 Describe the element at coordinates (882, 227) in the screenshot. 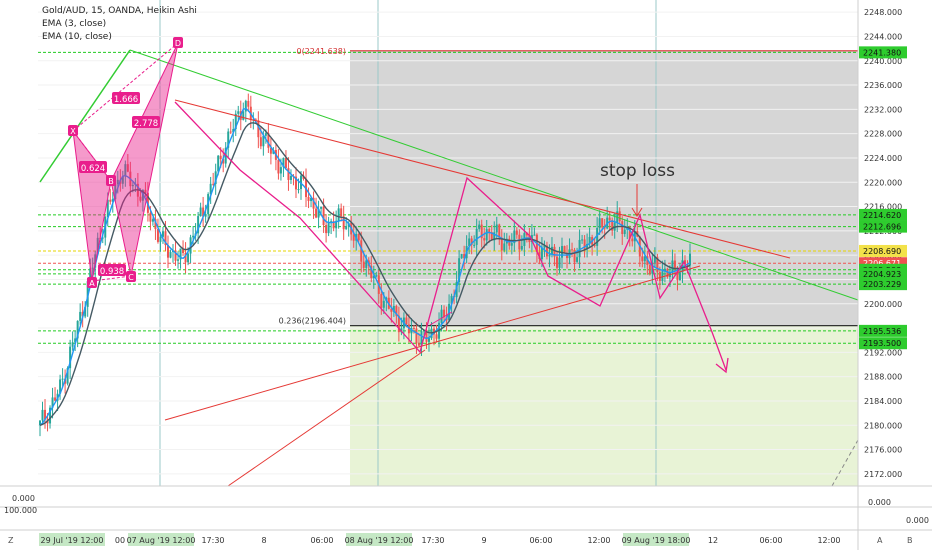

I see `price-label-text: 2212.696` at that location.